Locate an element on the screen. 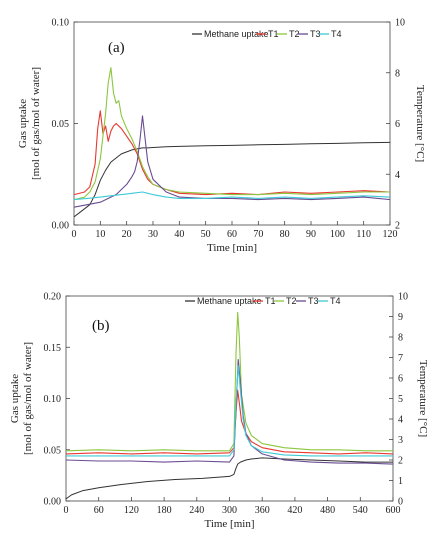  y-left-tick-label: 0.20 is located at coordinates (53, 297).